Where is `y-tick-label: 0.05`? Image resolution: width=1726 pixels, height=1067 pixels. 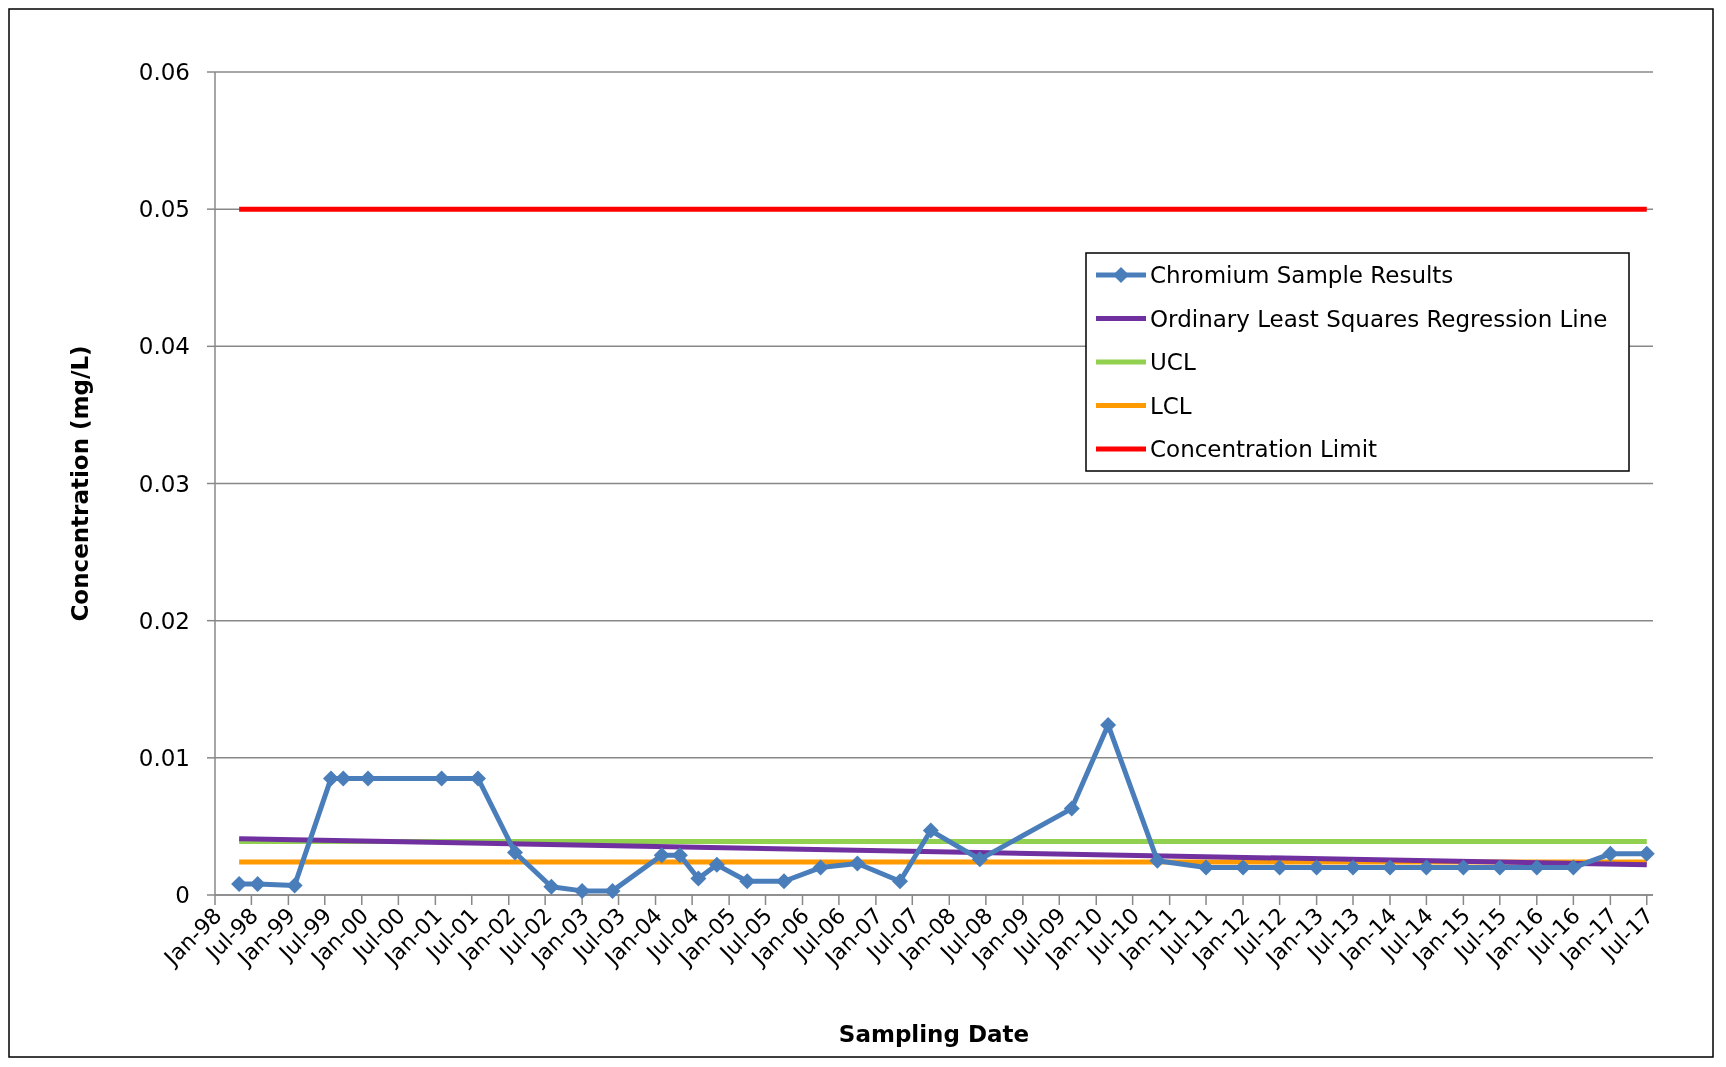 y-tick-label: 0.05 is located at coordinates (164, 209).